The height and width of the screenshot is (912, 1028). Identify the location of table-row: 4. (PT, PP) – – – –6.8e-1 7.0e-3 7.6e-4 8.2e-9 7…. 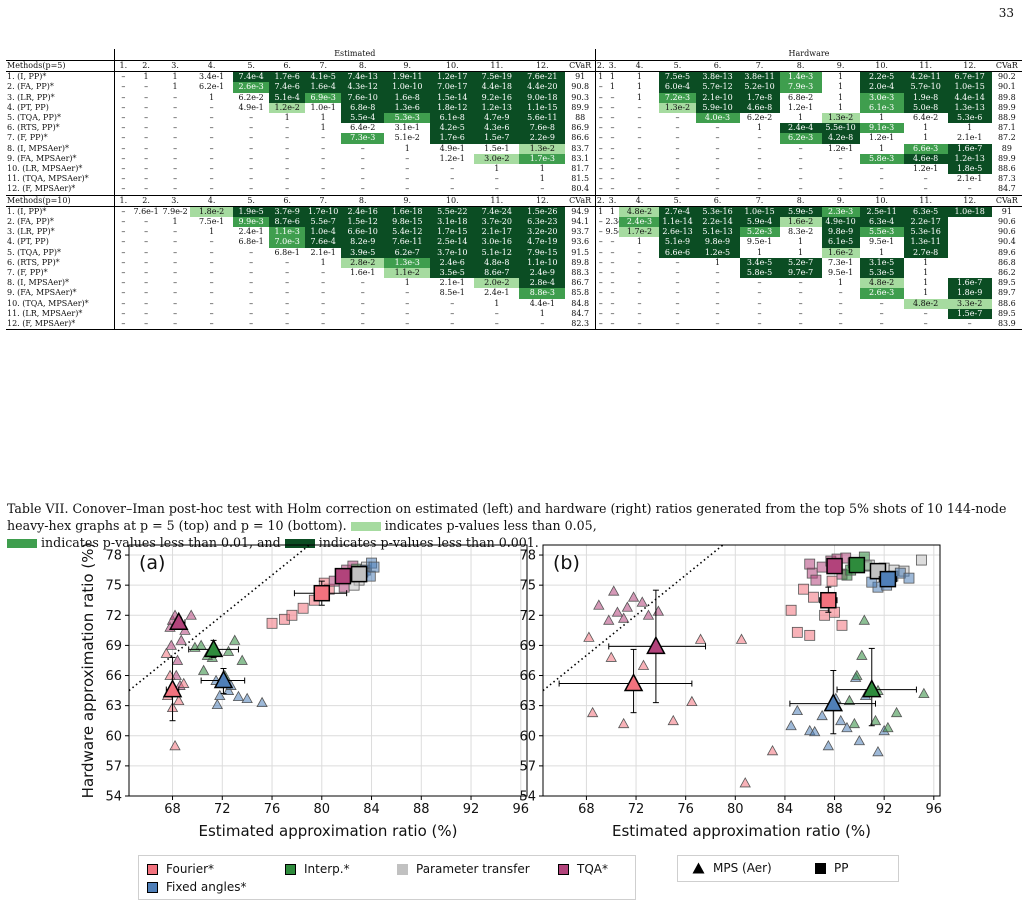
(514, 242).